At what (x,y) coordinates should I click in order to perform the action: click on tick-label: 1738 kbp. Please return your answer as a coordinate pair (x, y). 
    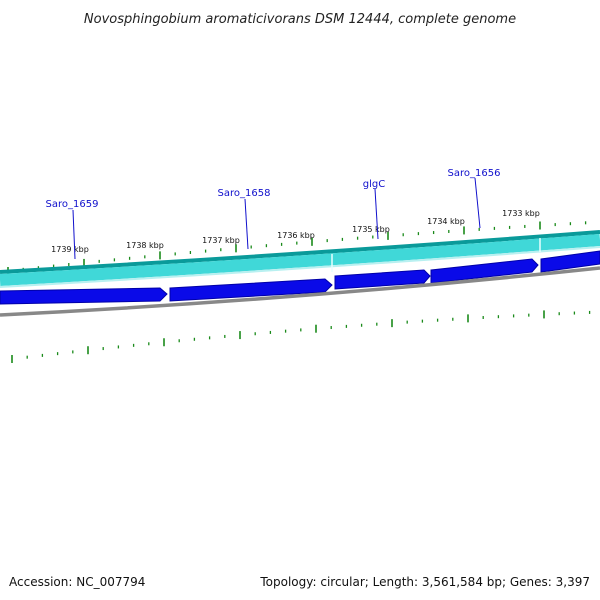
    Looking at the image, I should click on (145, 245).